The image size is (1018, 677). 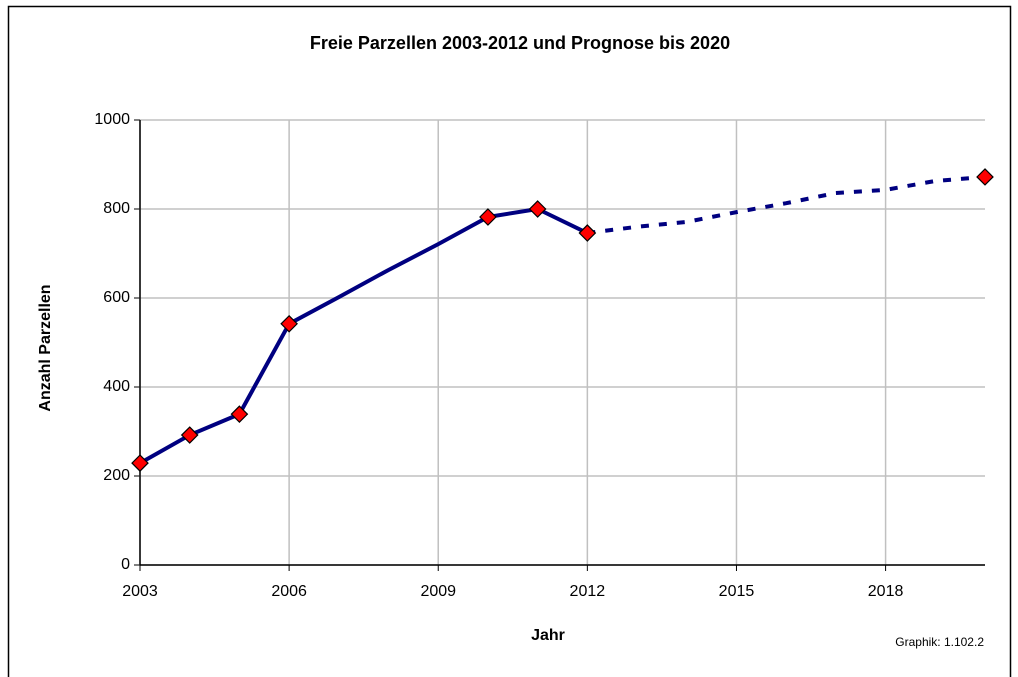 What do you see at coordinates (112, 119) in the screenshot?
I see `y-tick-label: 1000` at bounding box center [112, 119].